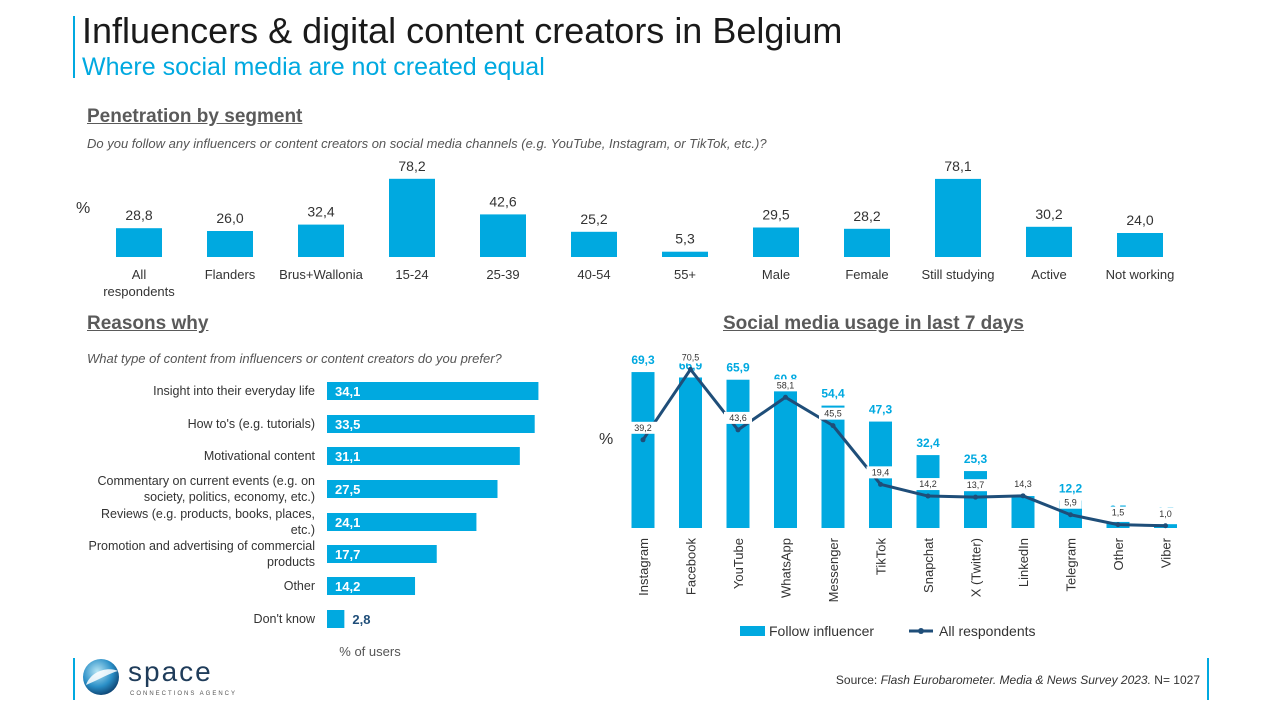 This screenshot has height=720, width=1280. Describe the element at coordinates (230, 274) in the screenshot. I see `penetration-category-label: Flanders` at that location.